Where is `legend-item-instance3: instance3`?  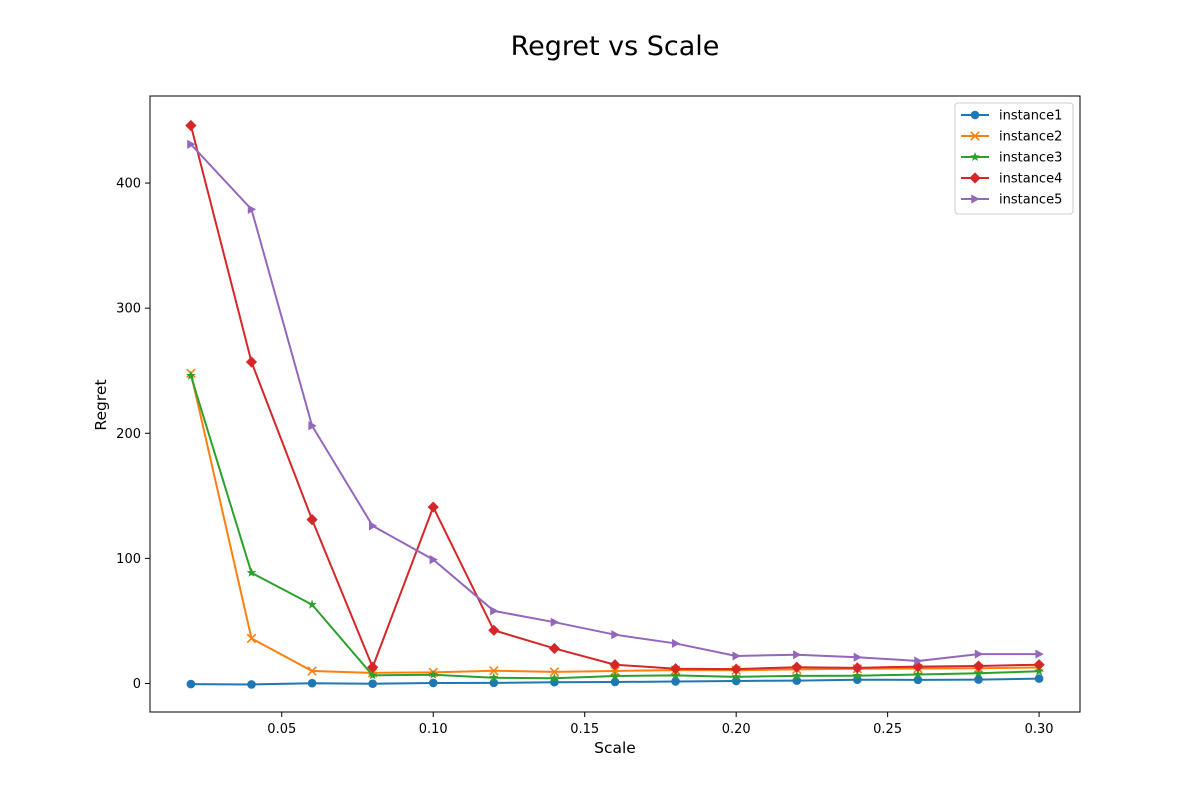
legend-item-instance3: instance3 is located at coordinates (1011, 158).